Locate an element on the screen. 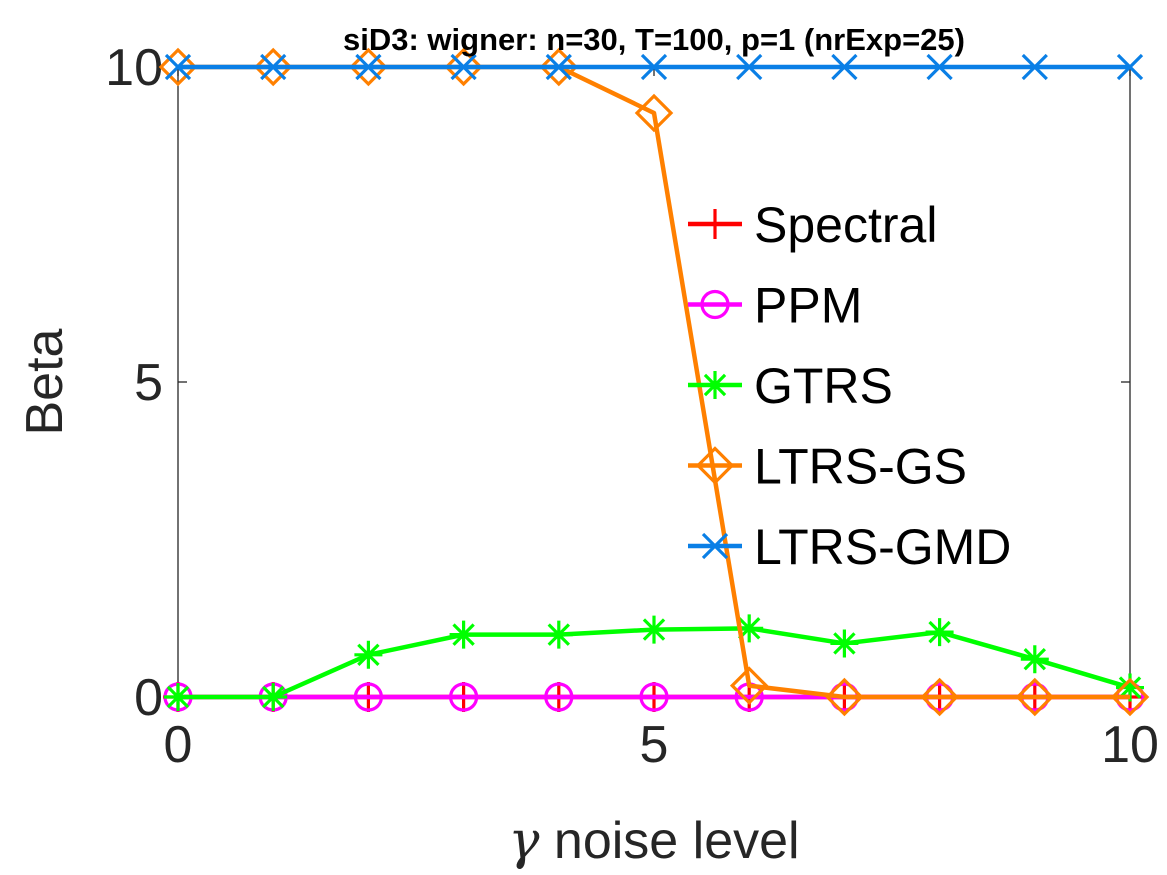 This screenshot has width=1167, height=875. x-tick-label: 10 is located at coordinates (1130, 745).